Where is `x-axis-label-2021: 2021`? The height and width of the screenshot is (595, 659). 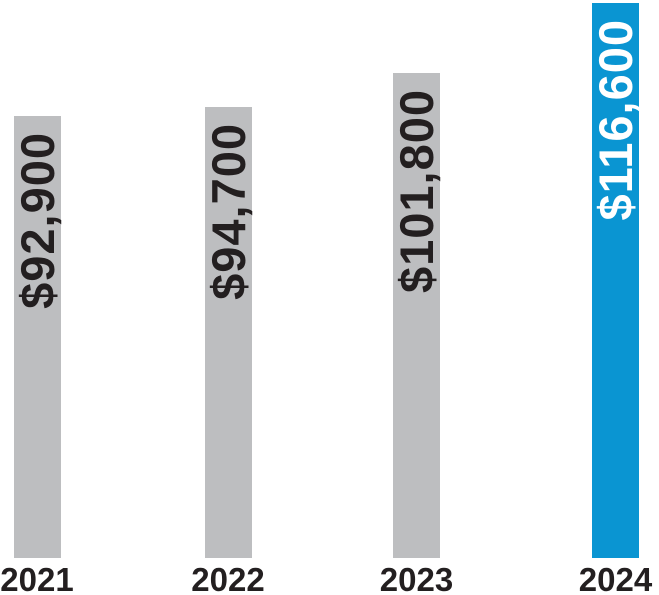
x-axis-label-2021: 2021 is located at coordinates (37, 578).